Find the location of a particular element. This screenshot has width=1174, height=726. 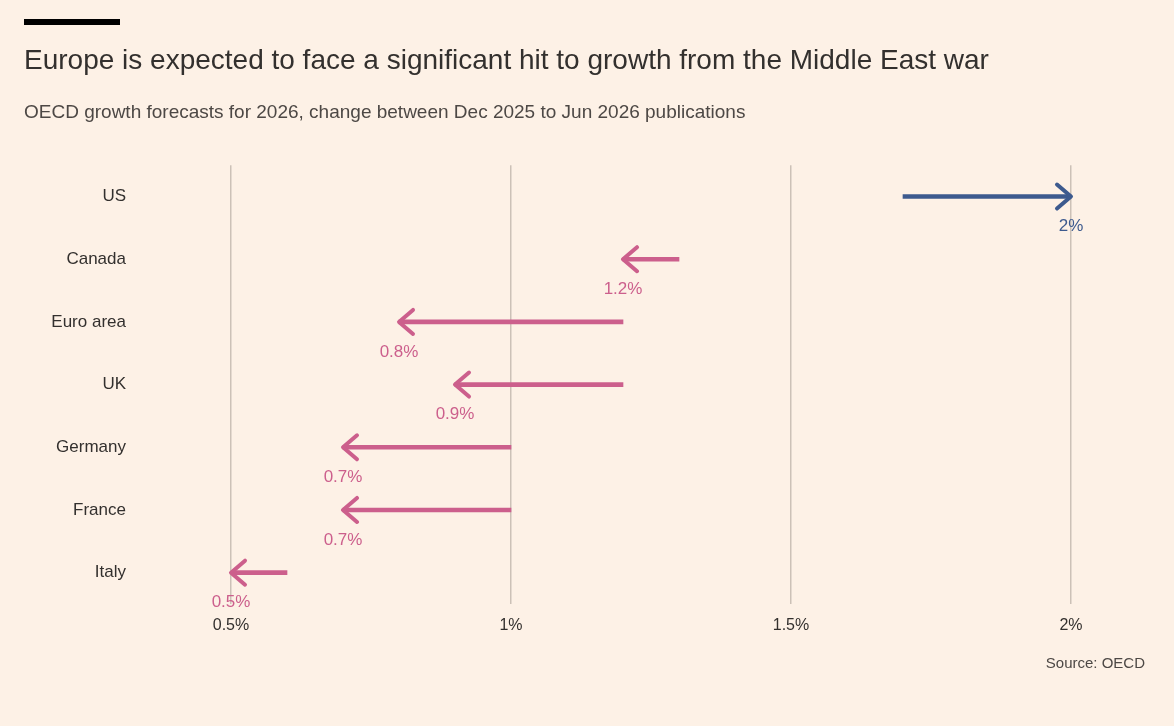

x-tick-label: 0.5% is located at coordinates (231, 625).